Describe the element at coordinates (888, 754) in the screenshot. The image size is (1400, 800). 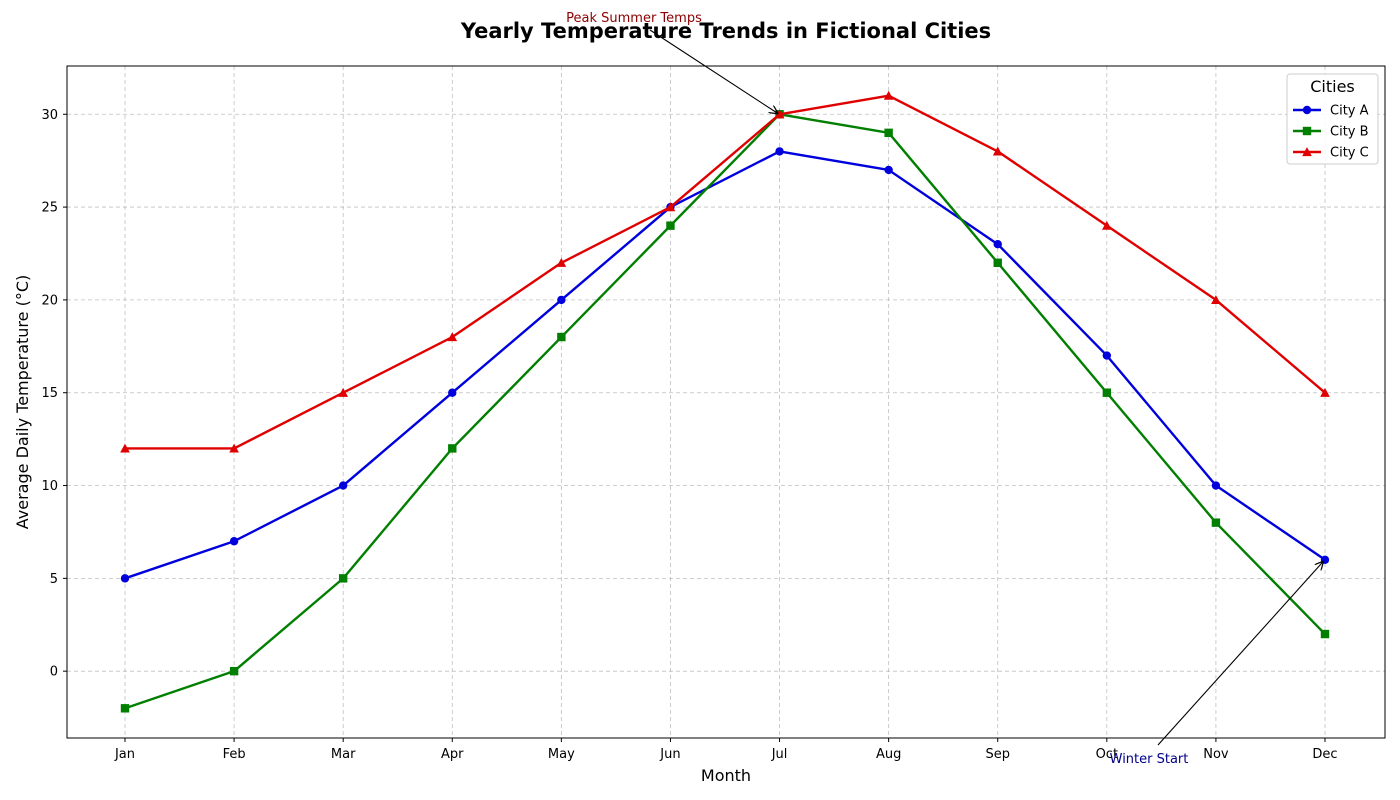
I see `x-tick-label: Aug` at that location.